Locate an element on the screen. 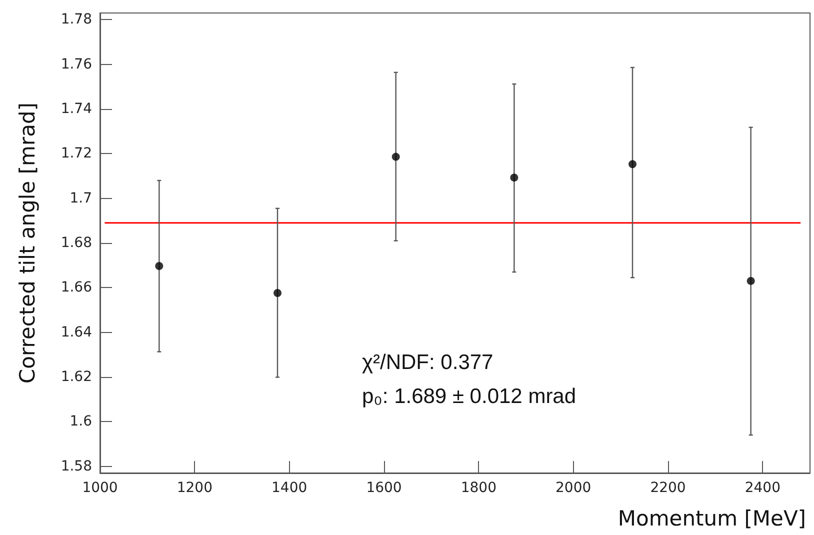 The width and height of the screenshot is (814, 535). x-tick-label: 2400 is located at coordinates (762, 488).